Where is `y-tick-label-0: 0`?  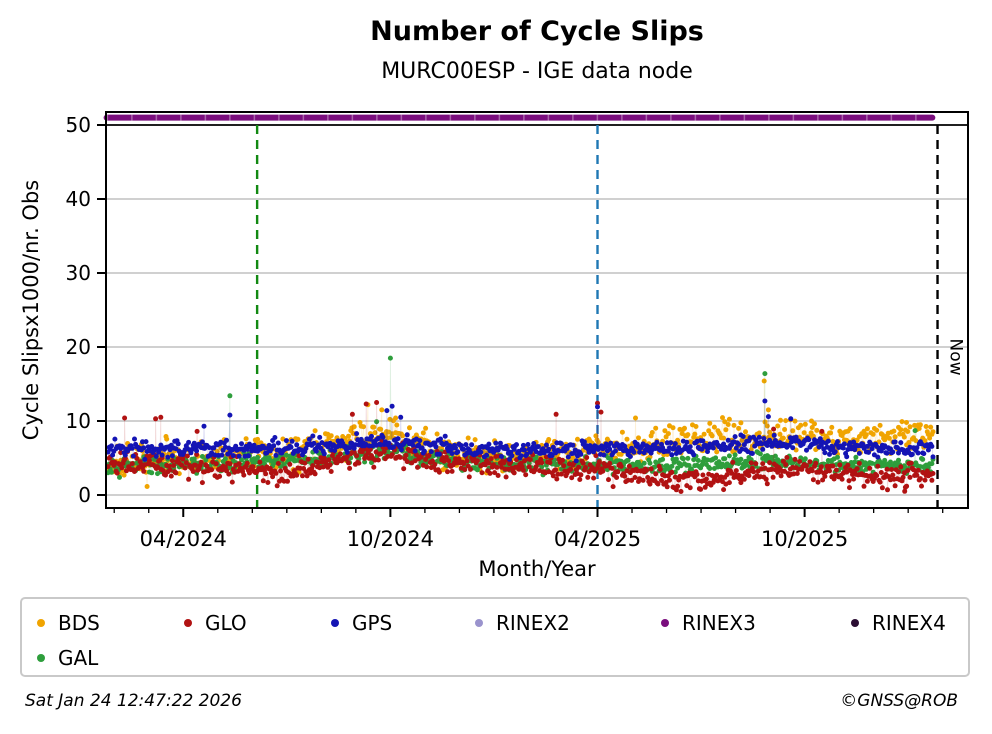
y-tick-label-0: 0 is located at coordinates (84, 495).